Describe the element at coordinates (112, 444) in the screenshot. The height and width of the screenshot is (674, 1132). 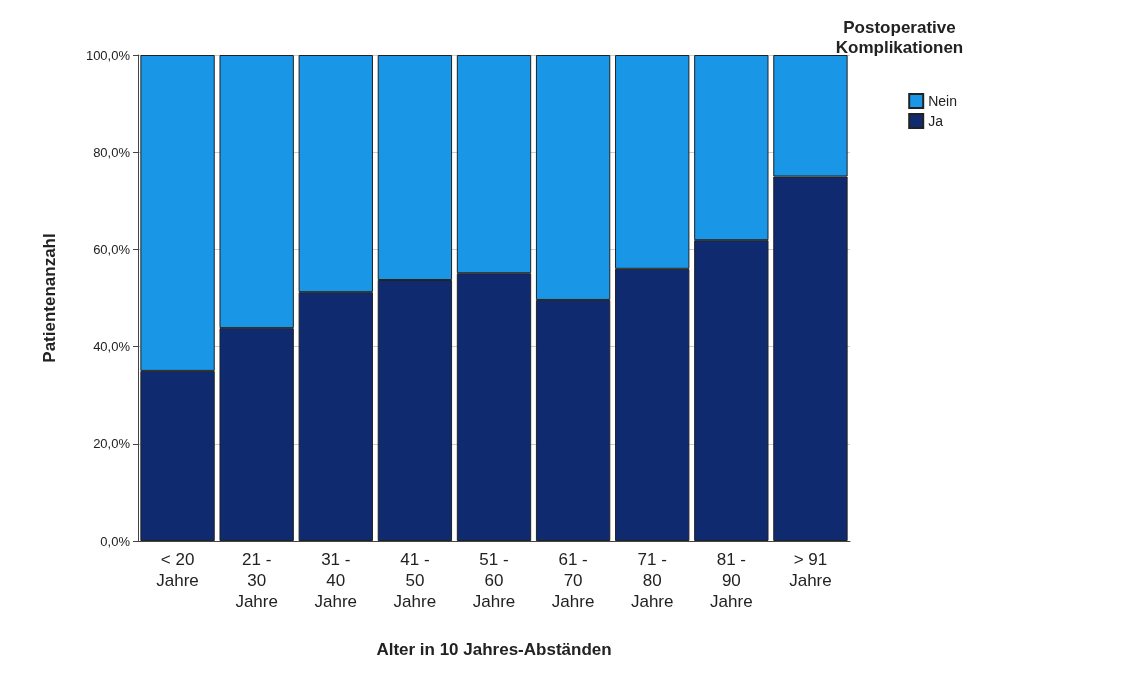
I see `y-tick-label: 20,0%` at that location.